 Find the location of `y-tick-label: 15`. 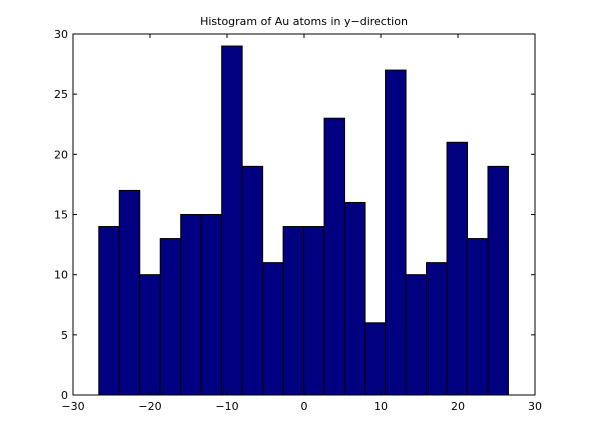

y-tick-label: 15 is located at coordinates (61, 215).